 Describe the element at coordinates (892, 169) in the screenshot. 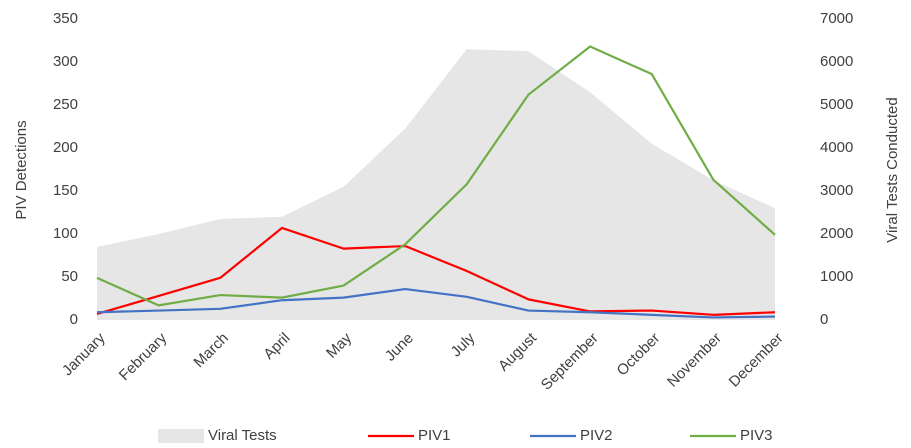

I see `y2-axis-title: Viral Tests Conducted` at that location.